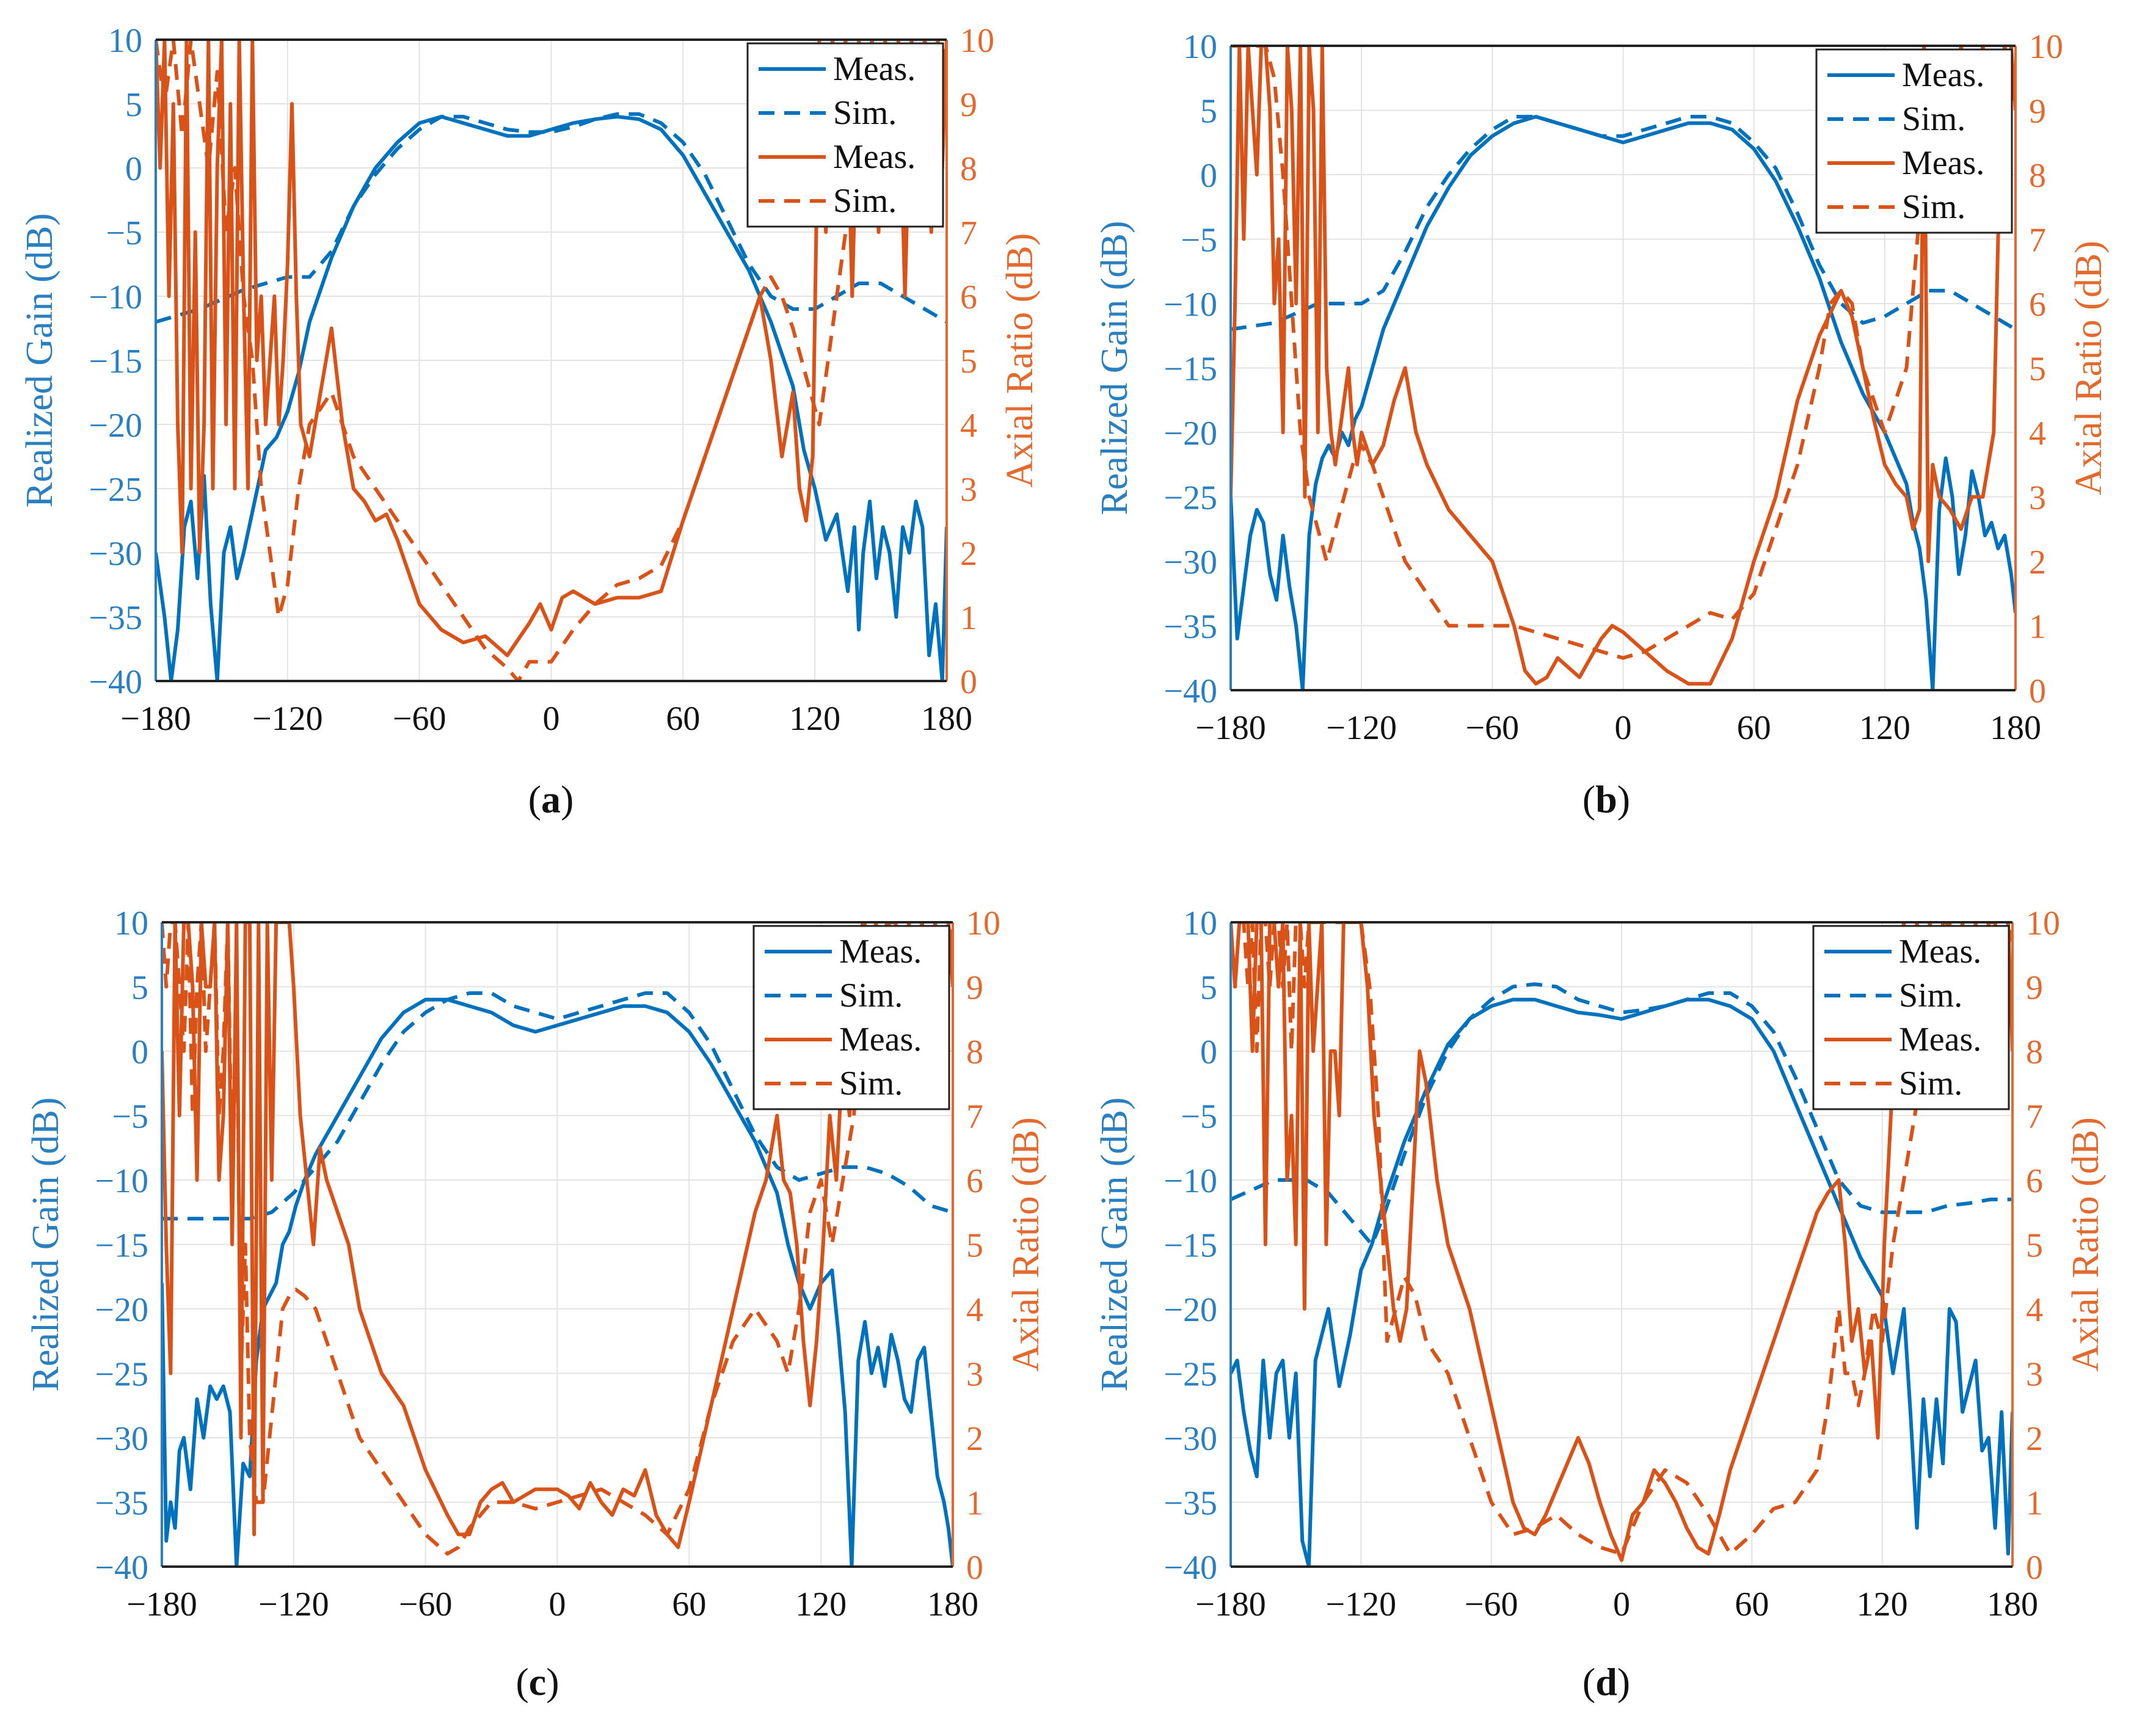 This screenshot has height=1723, width=2156. I want to click on panel-caption: (b), so click(1606, 800).